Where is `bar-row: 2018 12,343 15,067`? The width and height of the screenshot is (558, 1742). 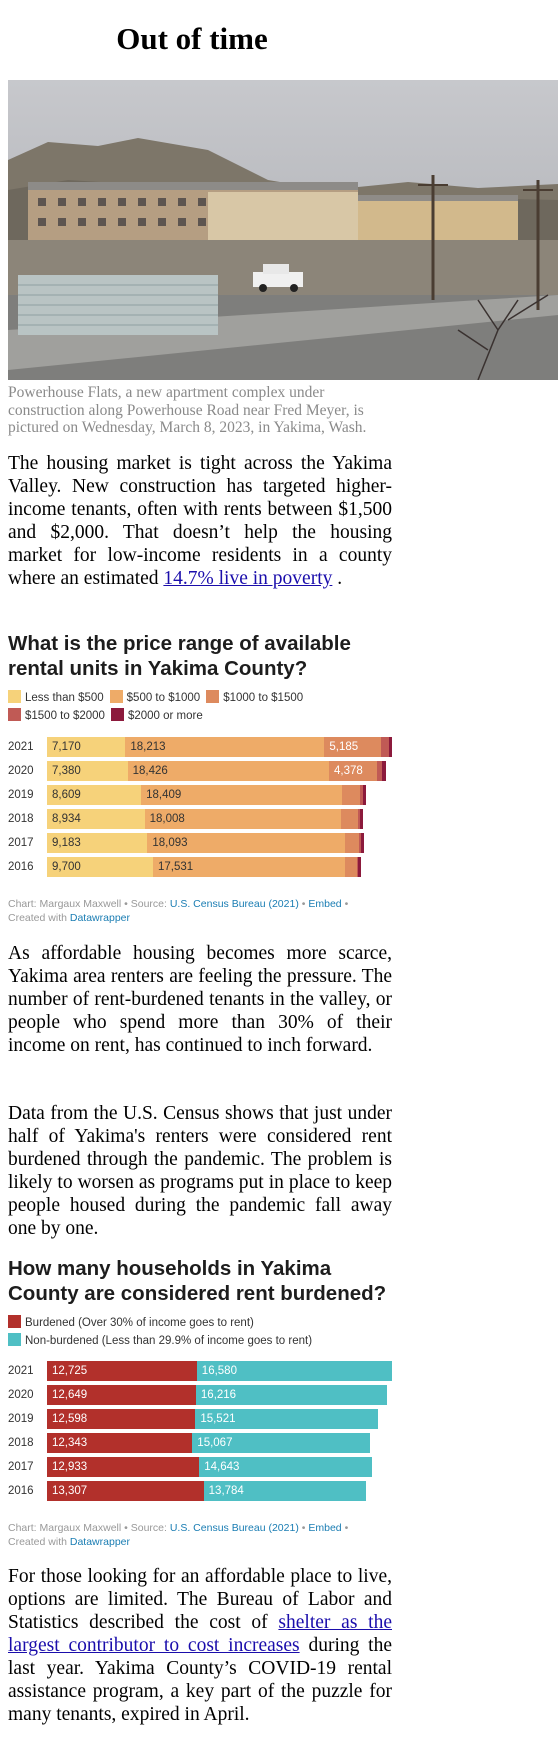
bar-row: 2018 12,343 15,067 is located at coordinates (200, 1445).